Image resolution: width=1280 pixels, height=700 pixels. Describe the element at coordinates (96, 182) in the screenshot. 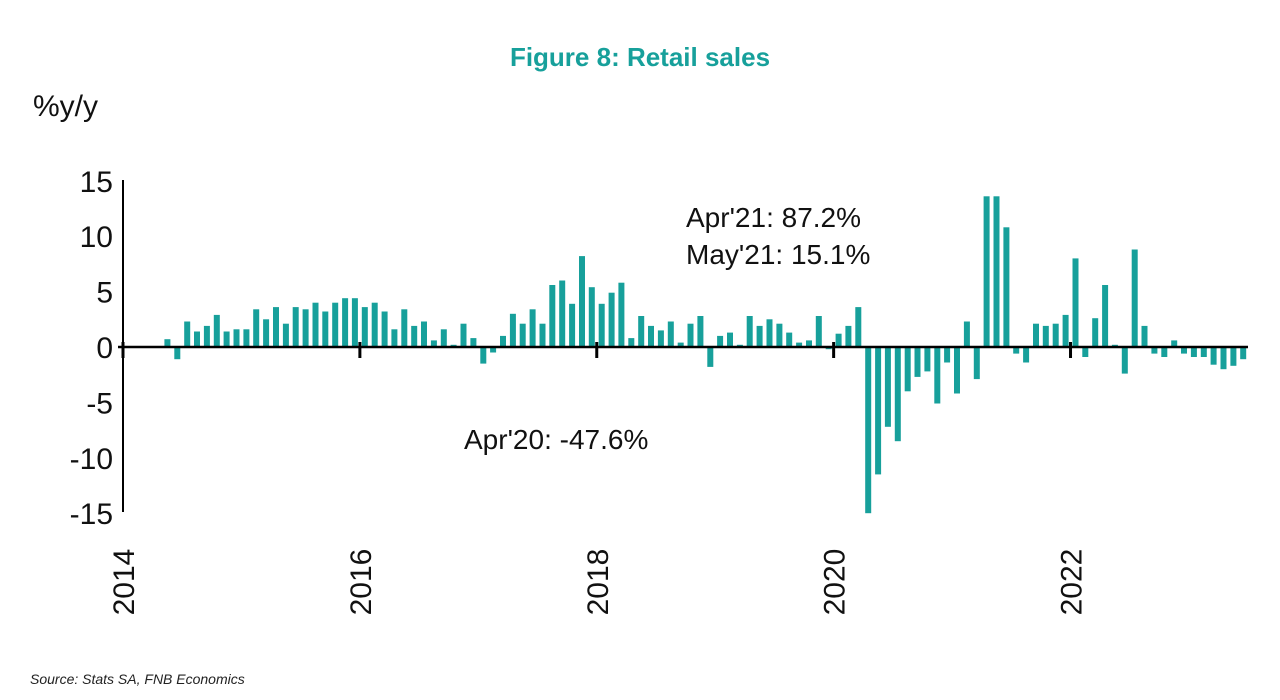

I see `y-tick-label: 15` at that location.